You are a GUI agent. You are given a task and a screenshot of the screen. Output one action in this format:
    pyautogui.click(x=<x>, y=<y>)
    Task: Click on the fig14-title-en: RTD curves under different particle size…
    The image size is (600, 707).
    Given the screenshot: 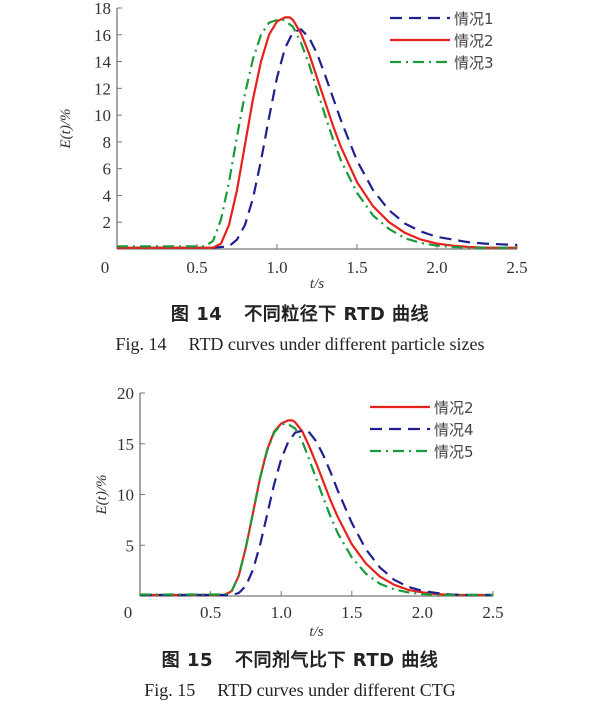 What is the action you would take?
    pyautogui.click(x=336, y=344)
    